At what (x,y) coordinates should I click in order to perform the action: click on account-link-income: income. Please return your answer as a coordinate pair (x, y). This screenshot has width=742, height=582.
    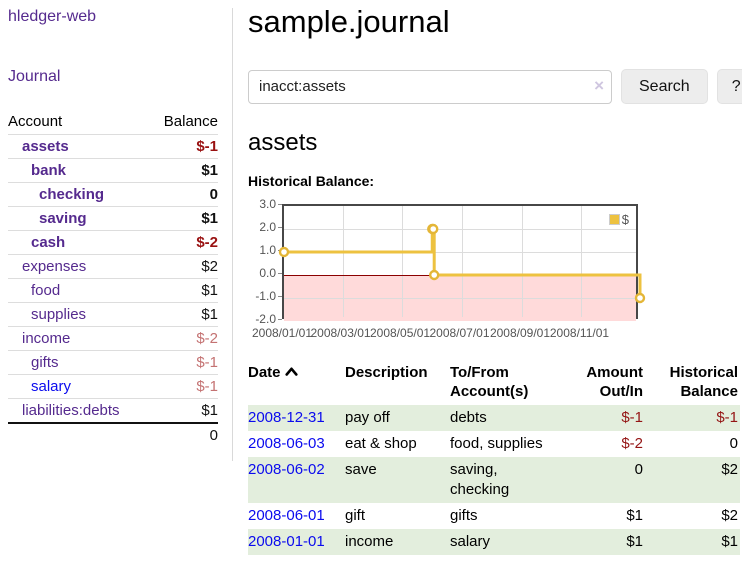
    Looking at the image, I should click on (46, 338).